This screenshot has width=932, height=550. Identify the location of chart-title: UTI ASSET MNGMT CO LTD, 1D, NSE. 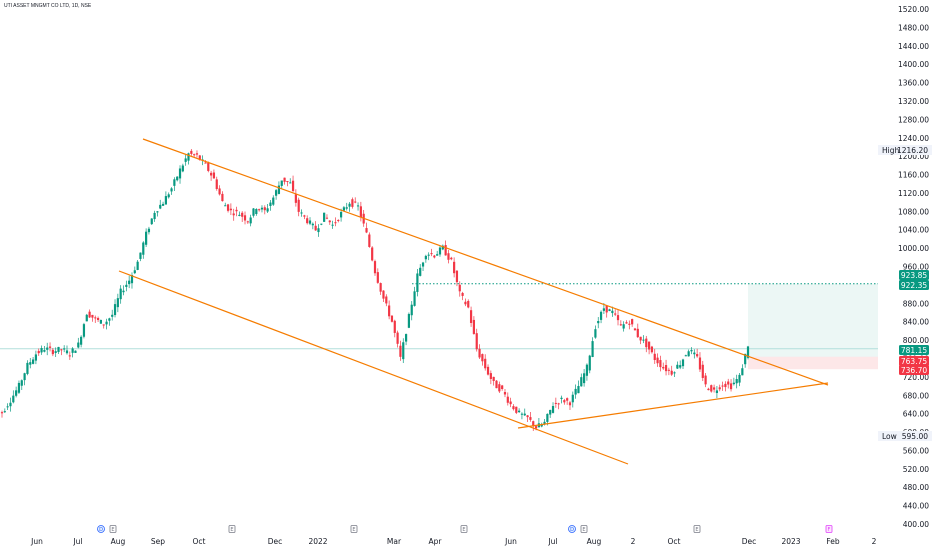
(48, 6).